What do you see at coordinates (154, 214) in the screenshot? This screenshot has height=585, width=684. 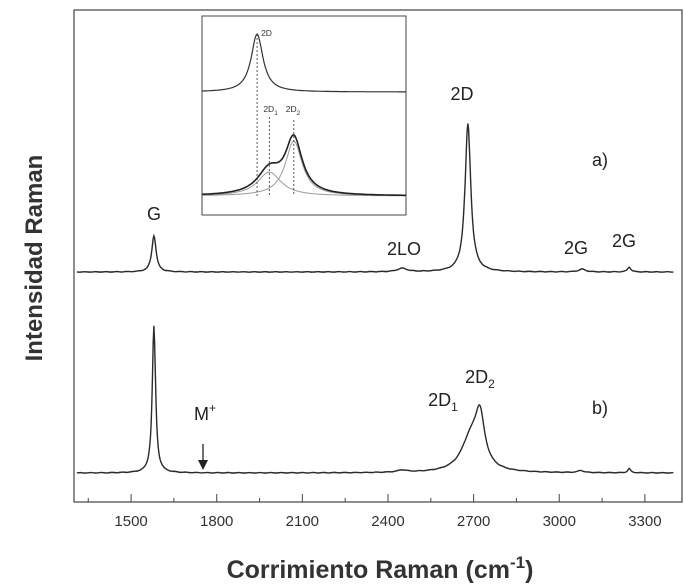 I see `annotation-0: G` at bounding box center [154, 214].